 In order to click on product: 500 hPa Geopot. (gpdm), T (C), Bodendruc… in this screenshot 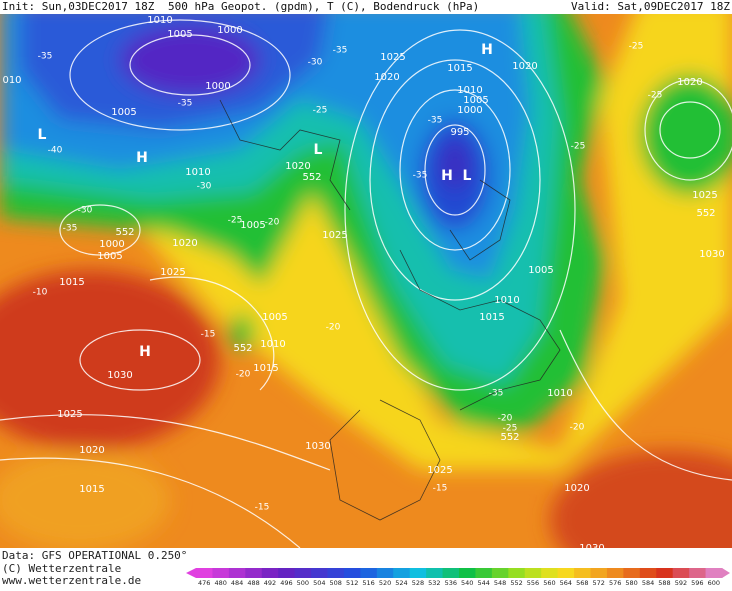, I will do `click(323, 6)`.